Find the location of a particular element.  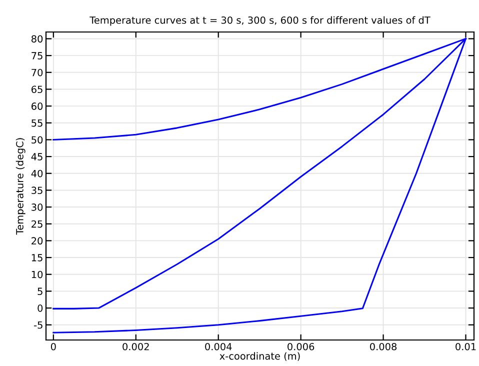

x-tick-label: 0.01 is located at coordinates (466, 346).